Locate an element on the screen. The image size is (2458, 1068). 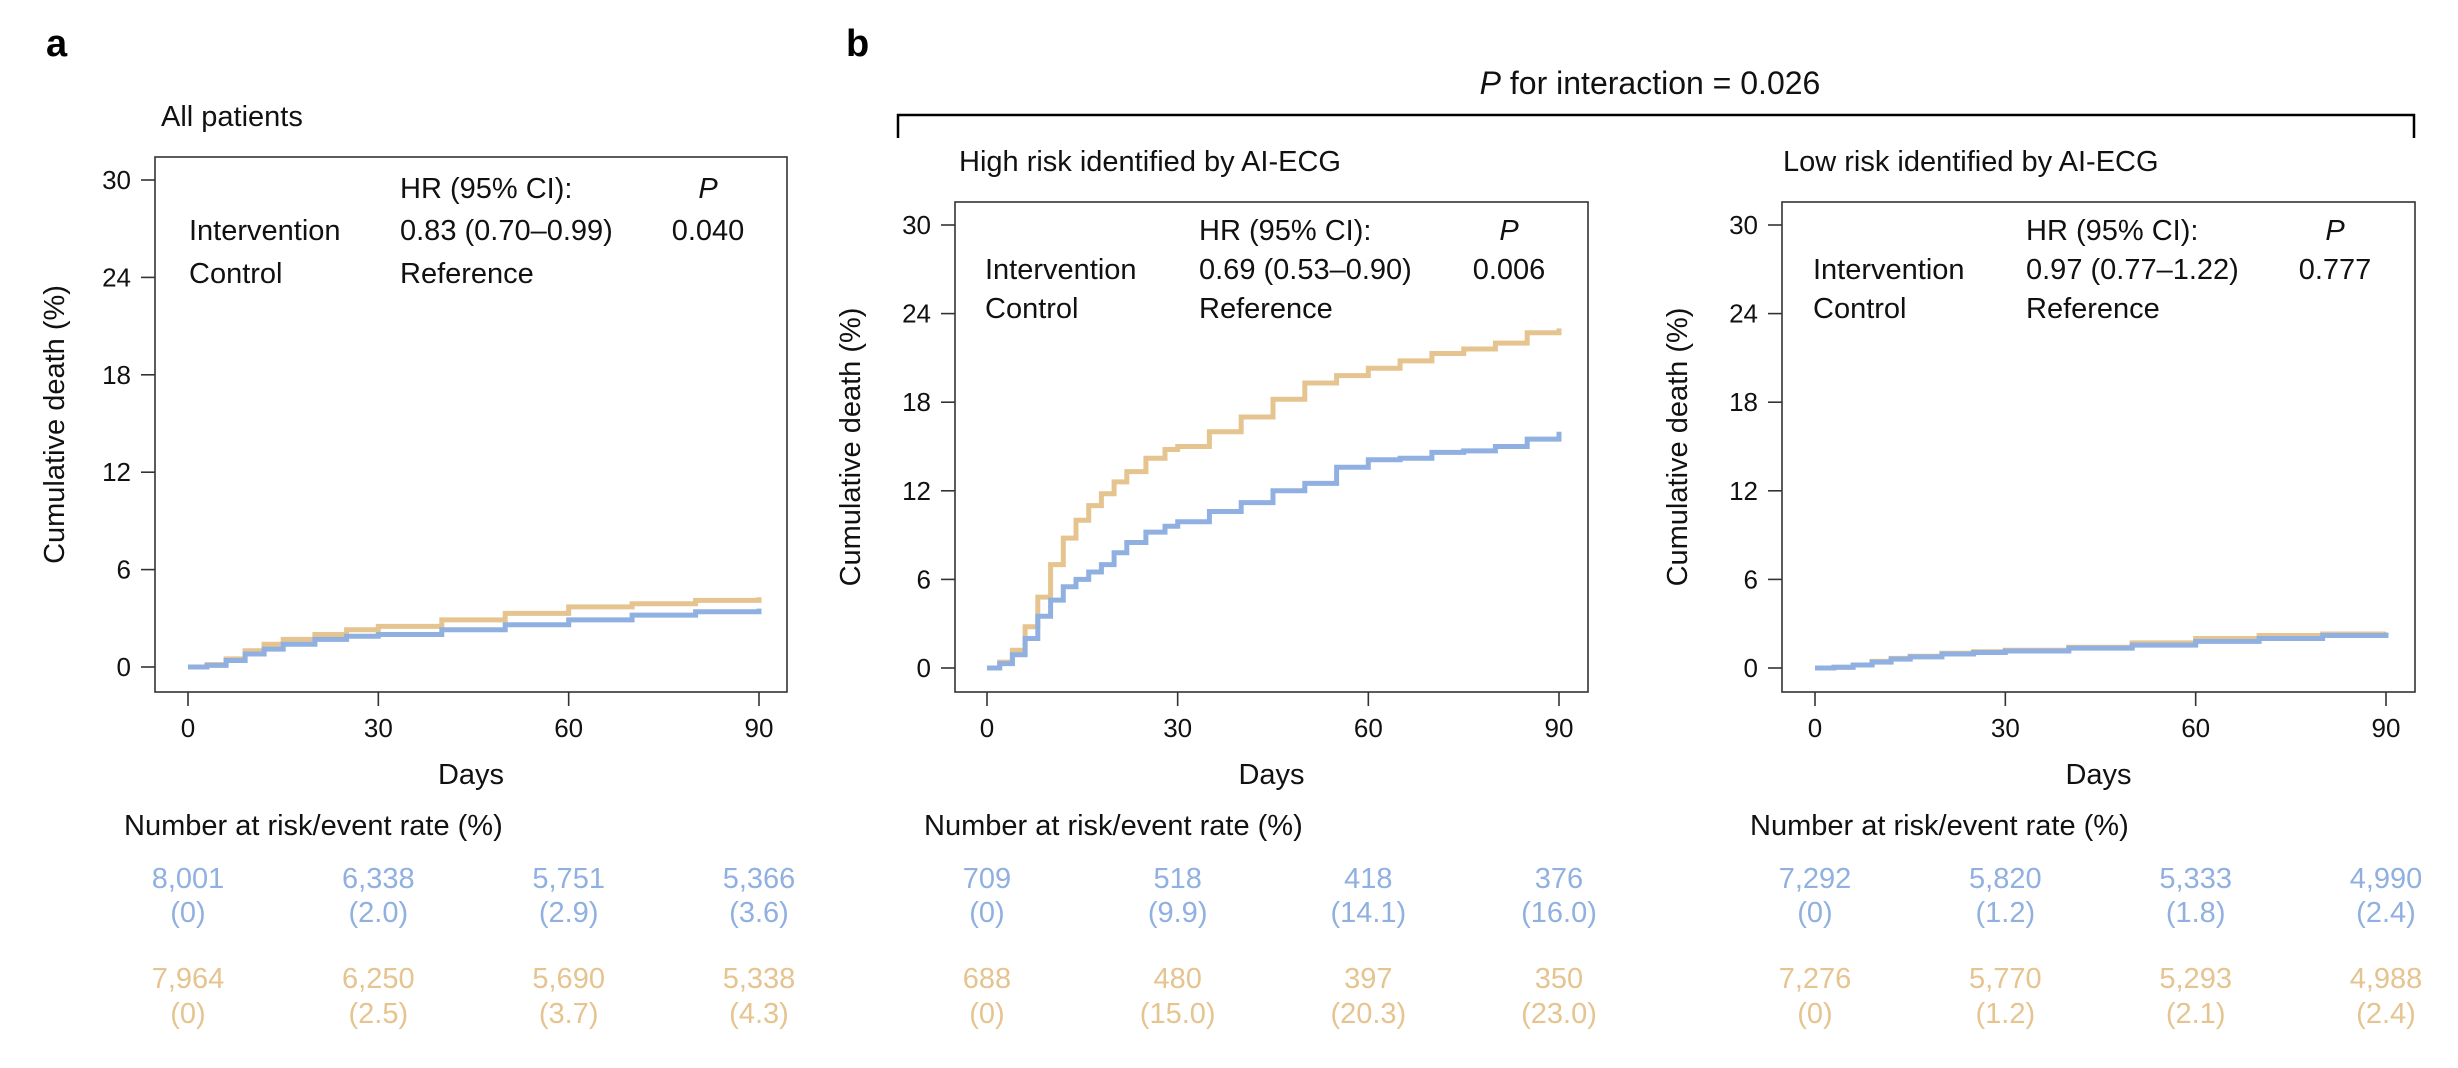
risk-rate-control: (2.1) is located at coordinates (2196, 1014).